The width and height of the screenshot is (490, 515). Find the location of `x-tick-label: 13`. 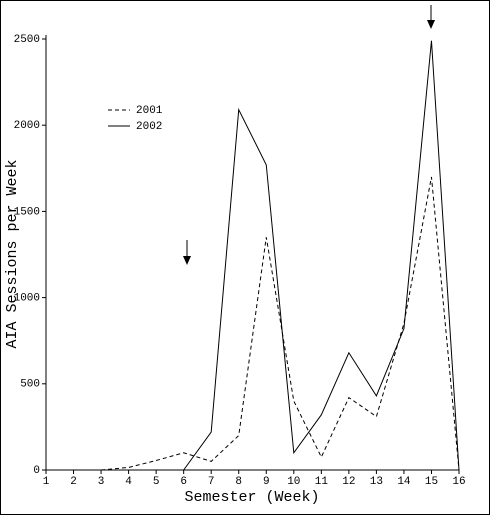

x-tick-label: 13 is located at coordinates (376, 482).